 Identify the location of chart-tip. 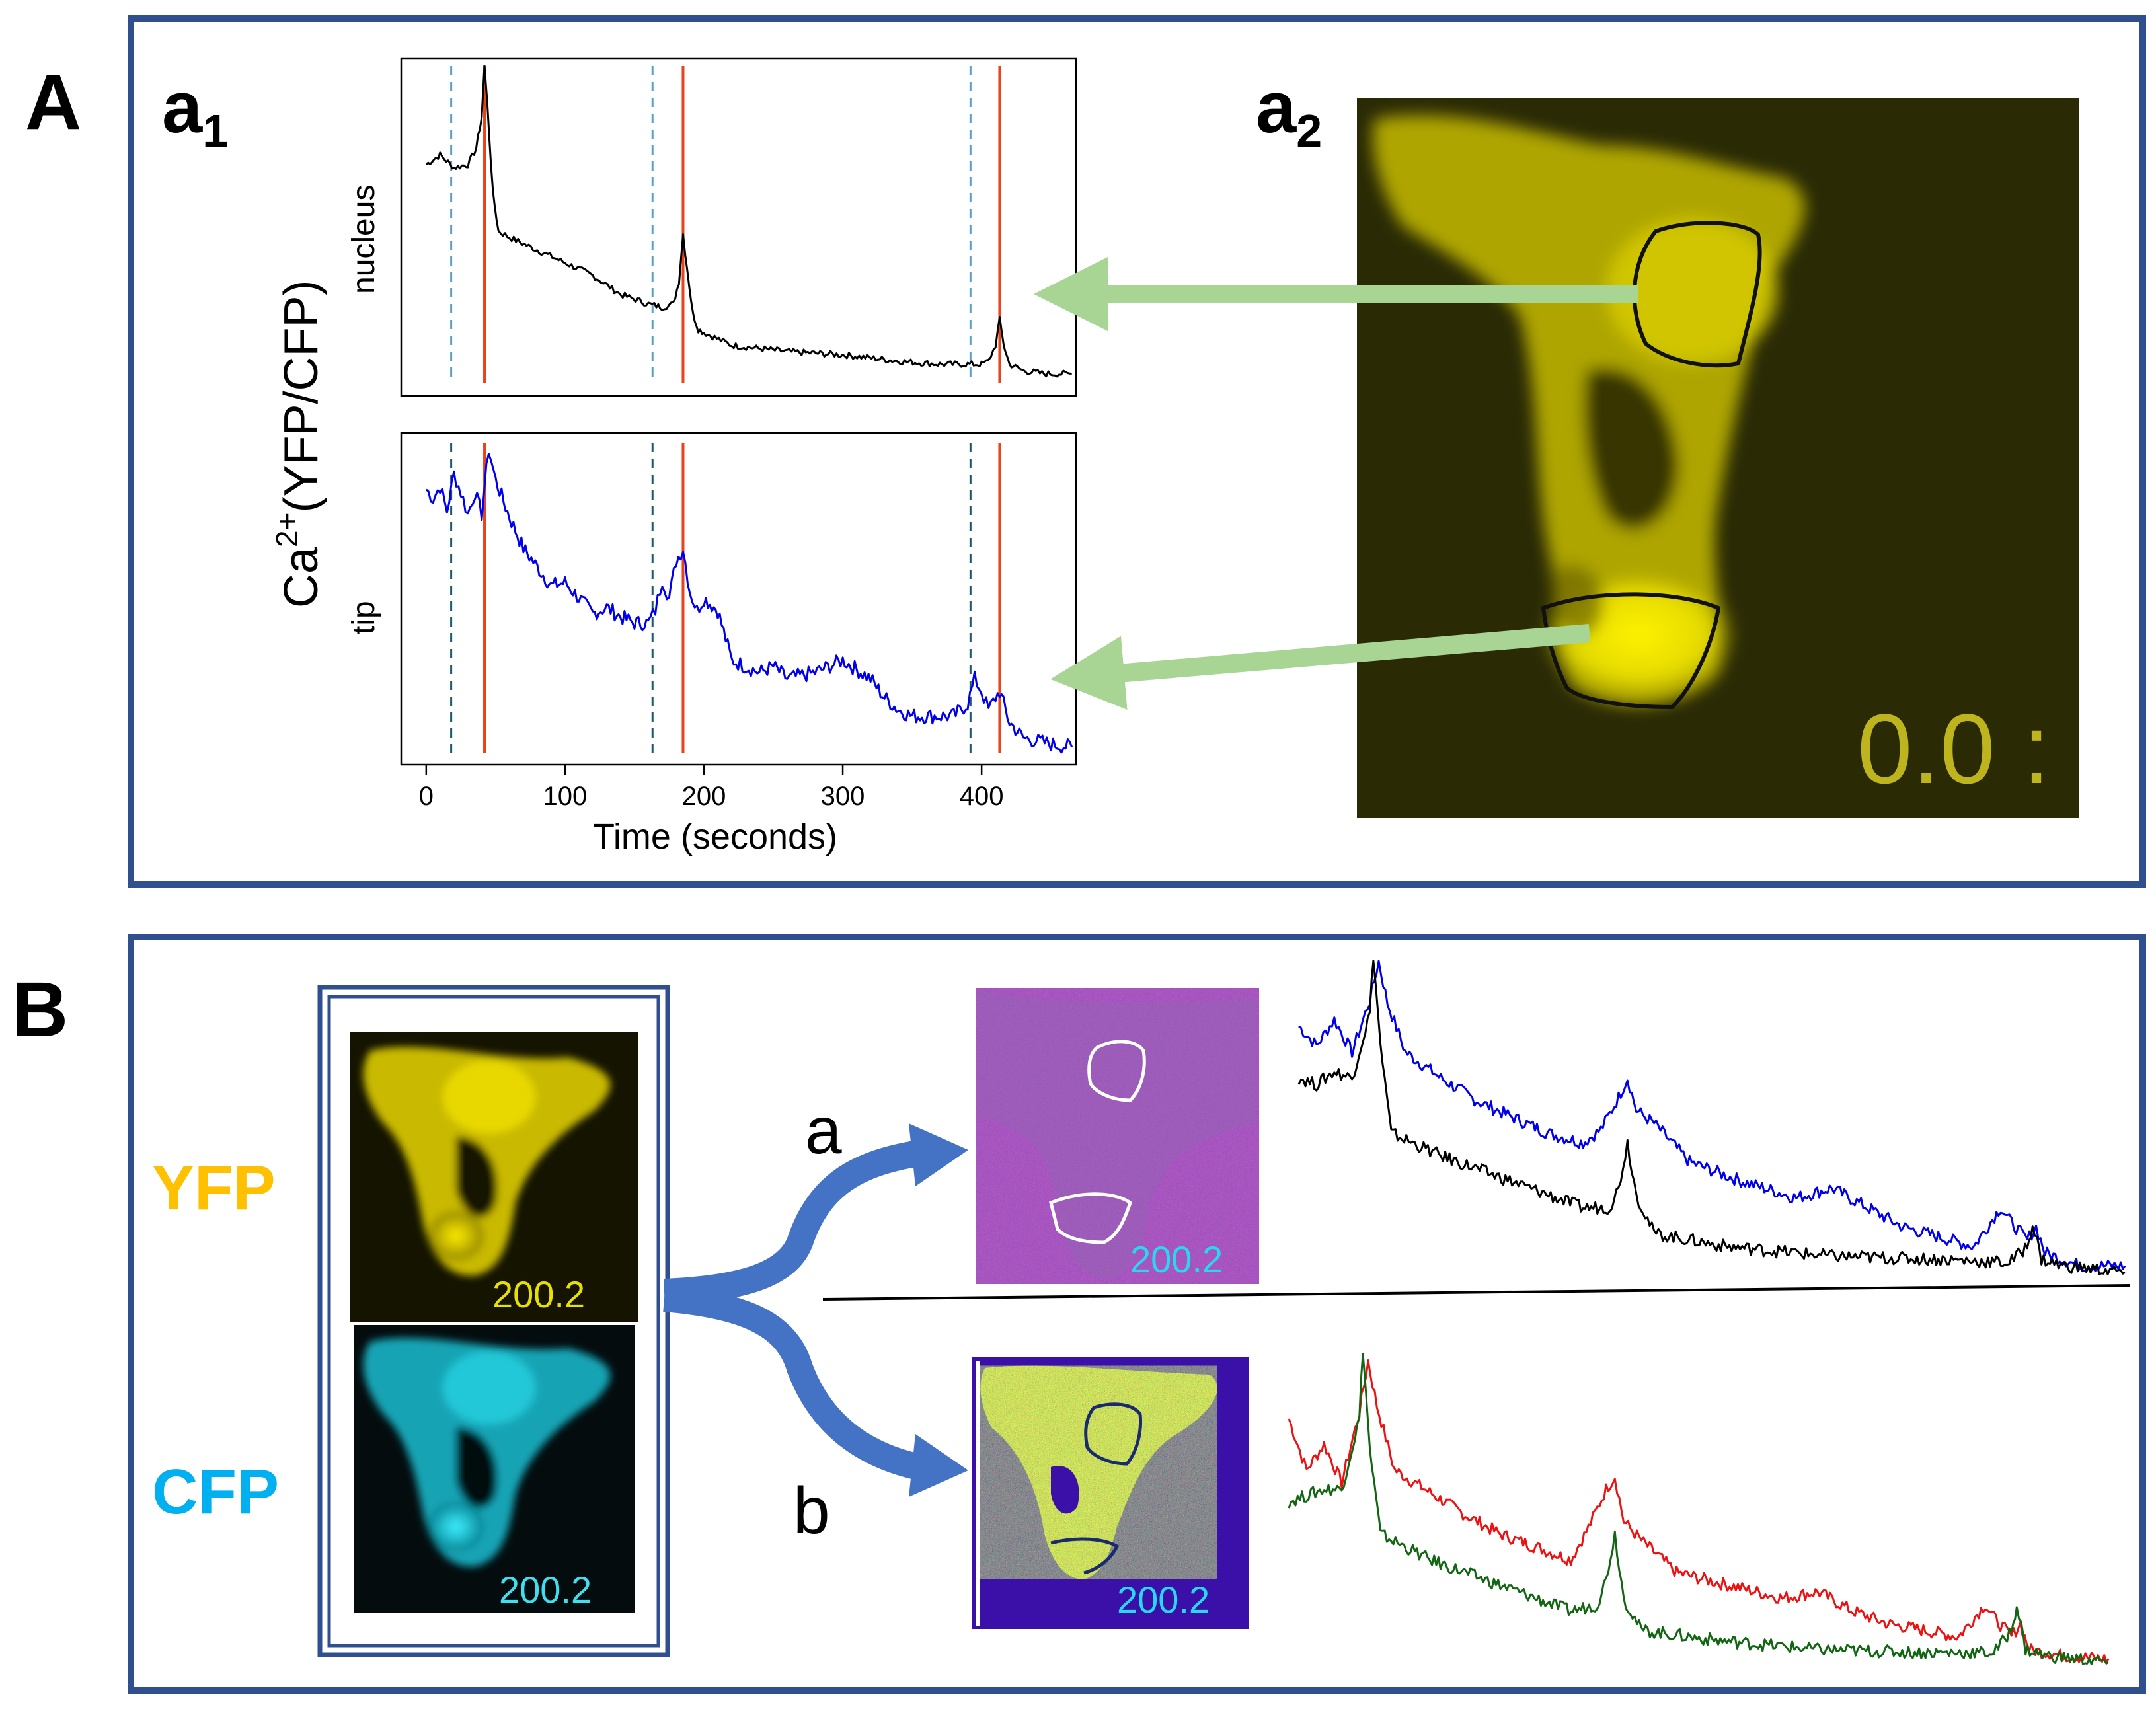
(749, 598).